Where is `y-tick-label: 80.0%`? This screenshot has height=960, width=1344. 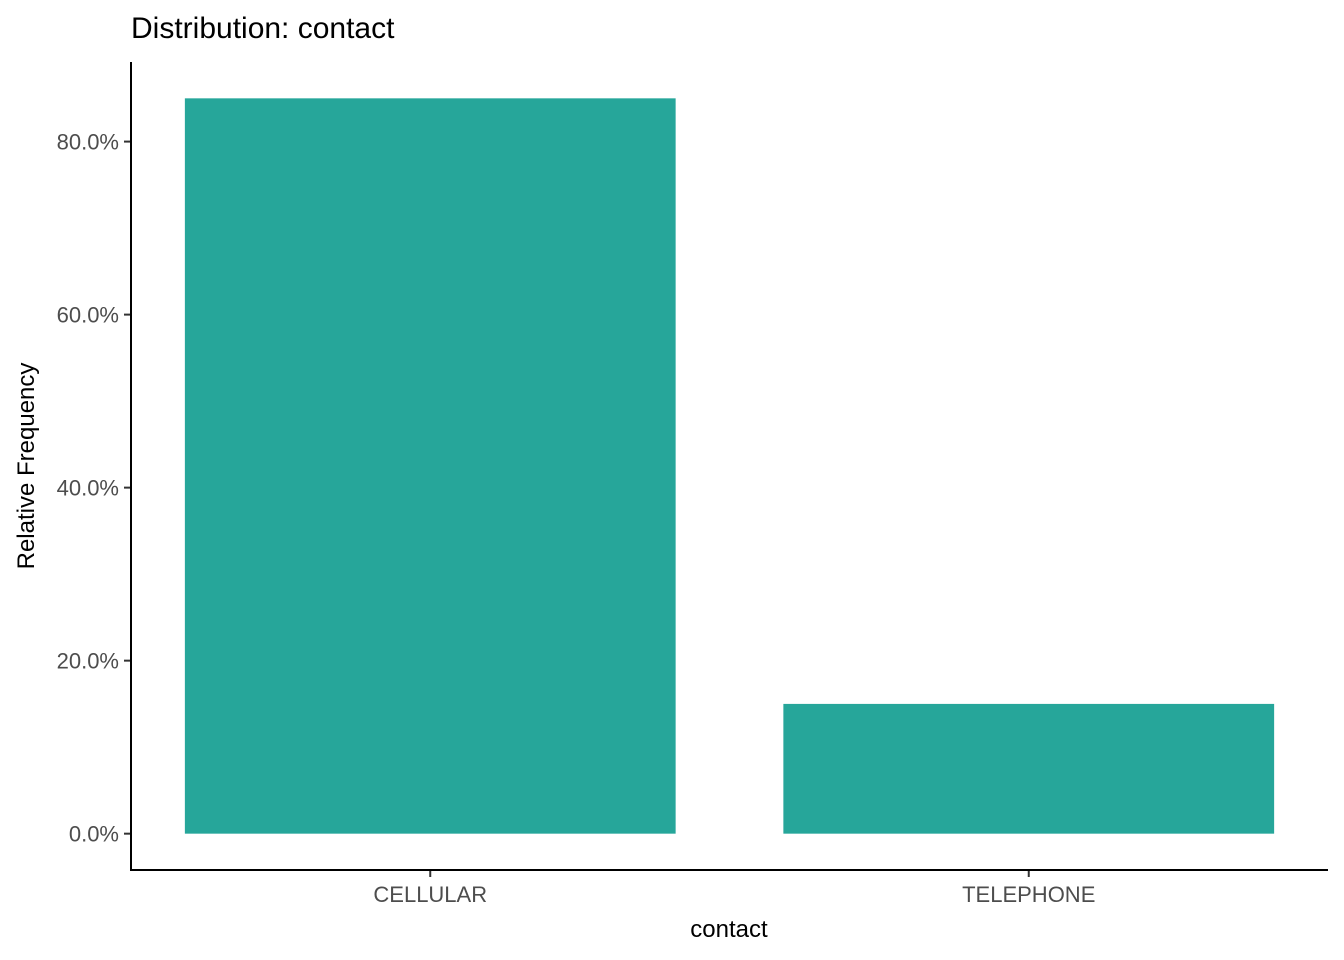 y-tick-label: 80.0% is located at coordinates (88, 142).